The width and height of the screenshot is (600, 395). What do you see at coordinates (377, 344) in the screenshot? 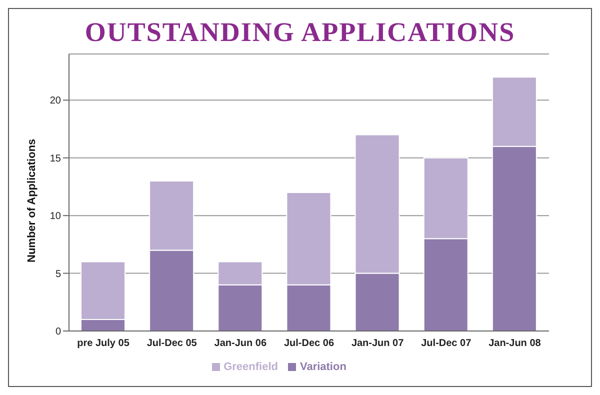
I see `x-tick-label: Jan-Jun 07` at bounding box center [377, 344].